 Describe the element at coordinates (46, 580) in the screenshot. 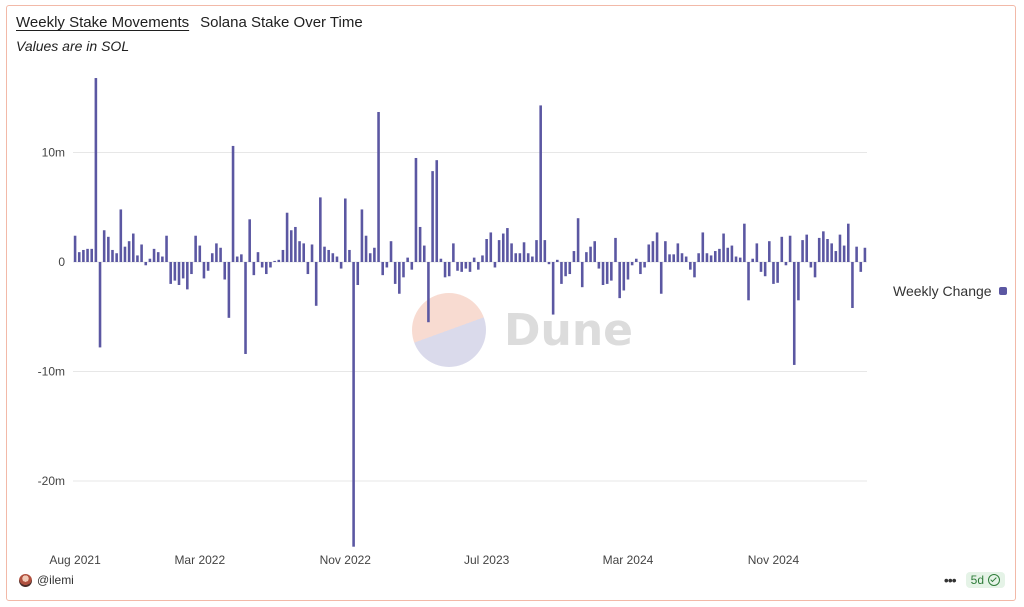

I see `author-link: @ilemi` at that location.